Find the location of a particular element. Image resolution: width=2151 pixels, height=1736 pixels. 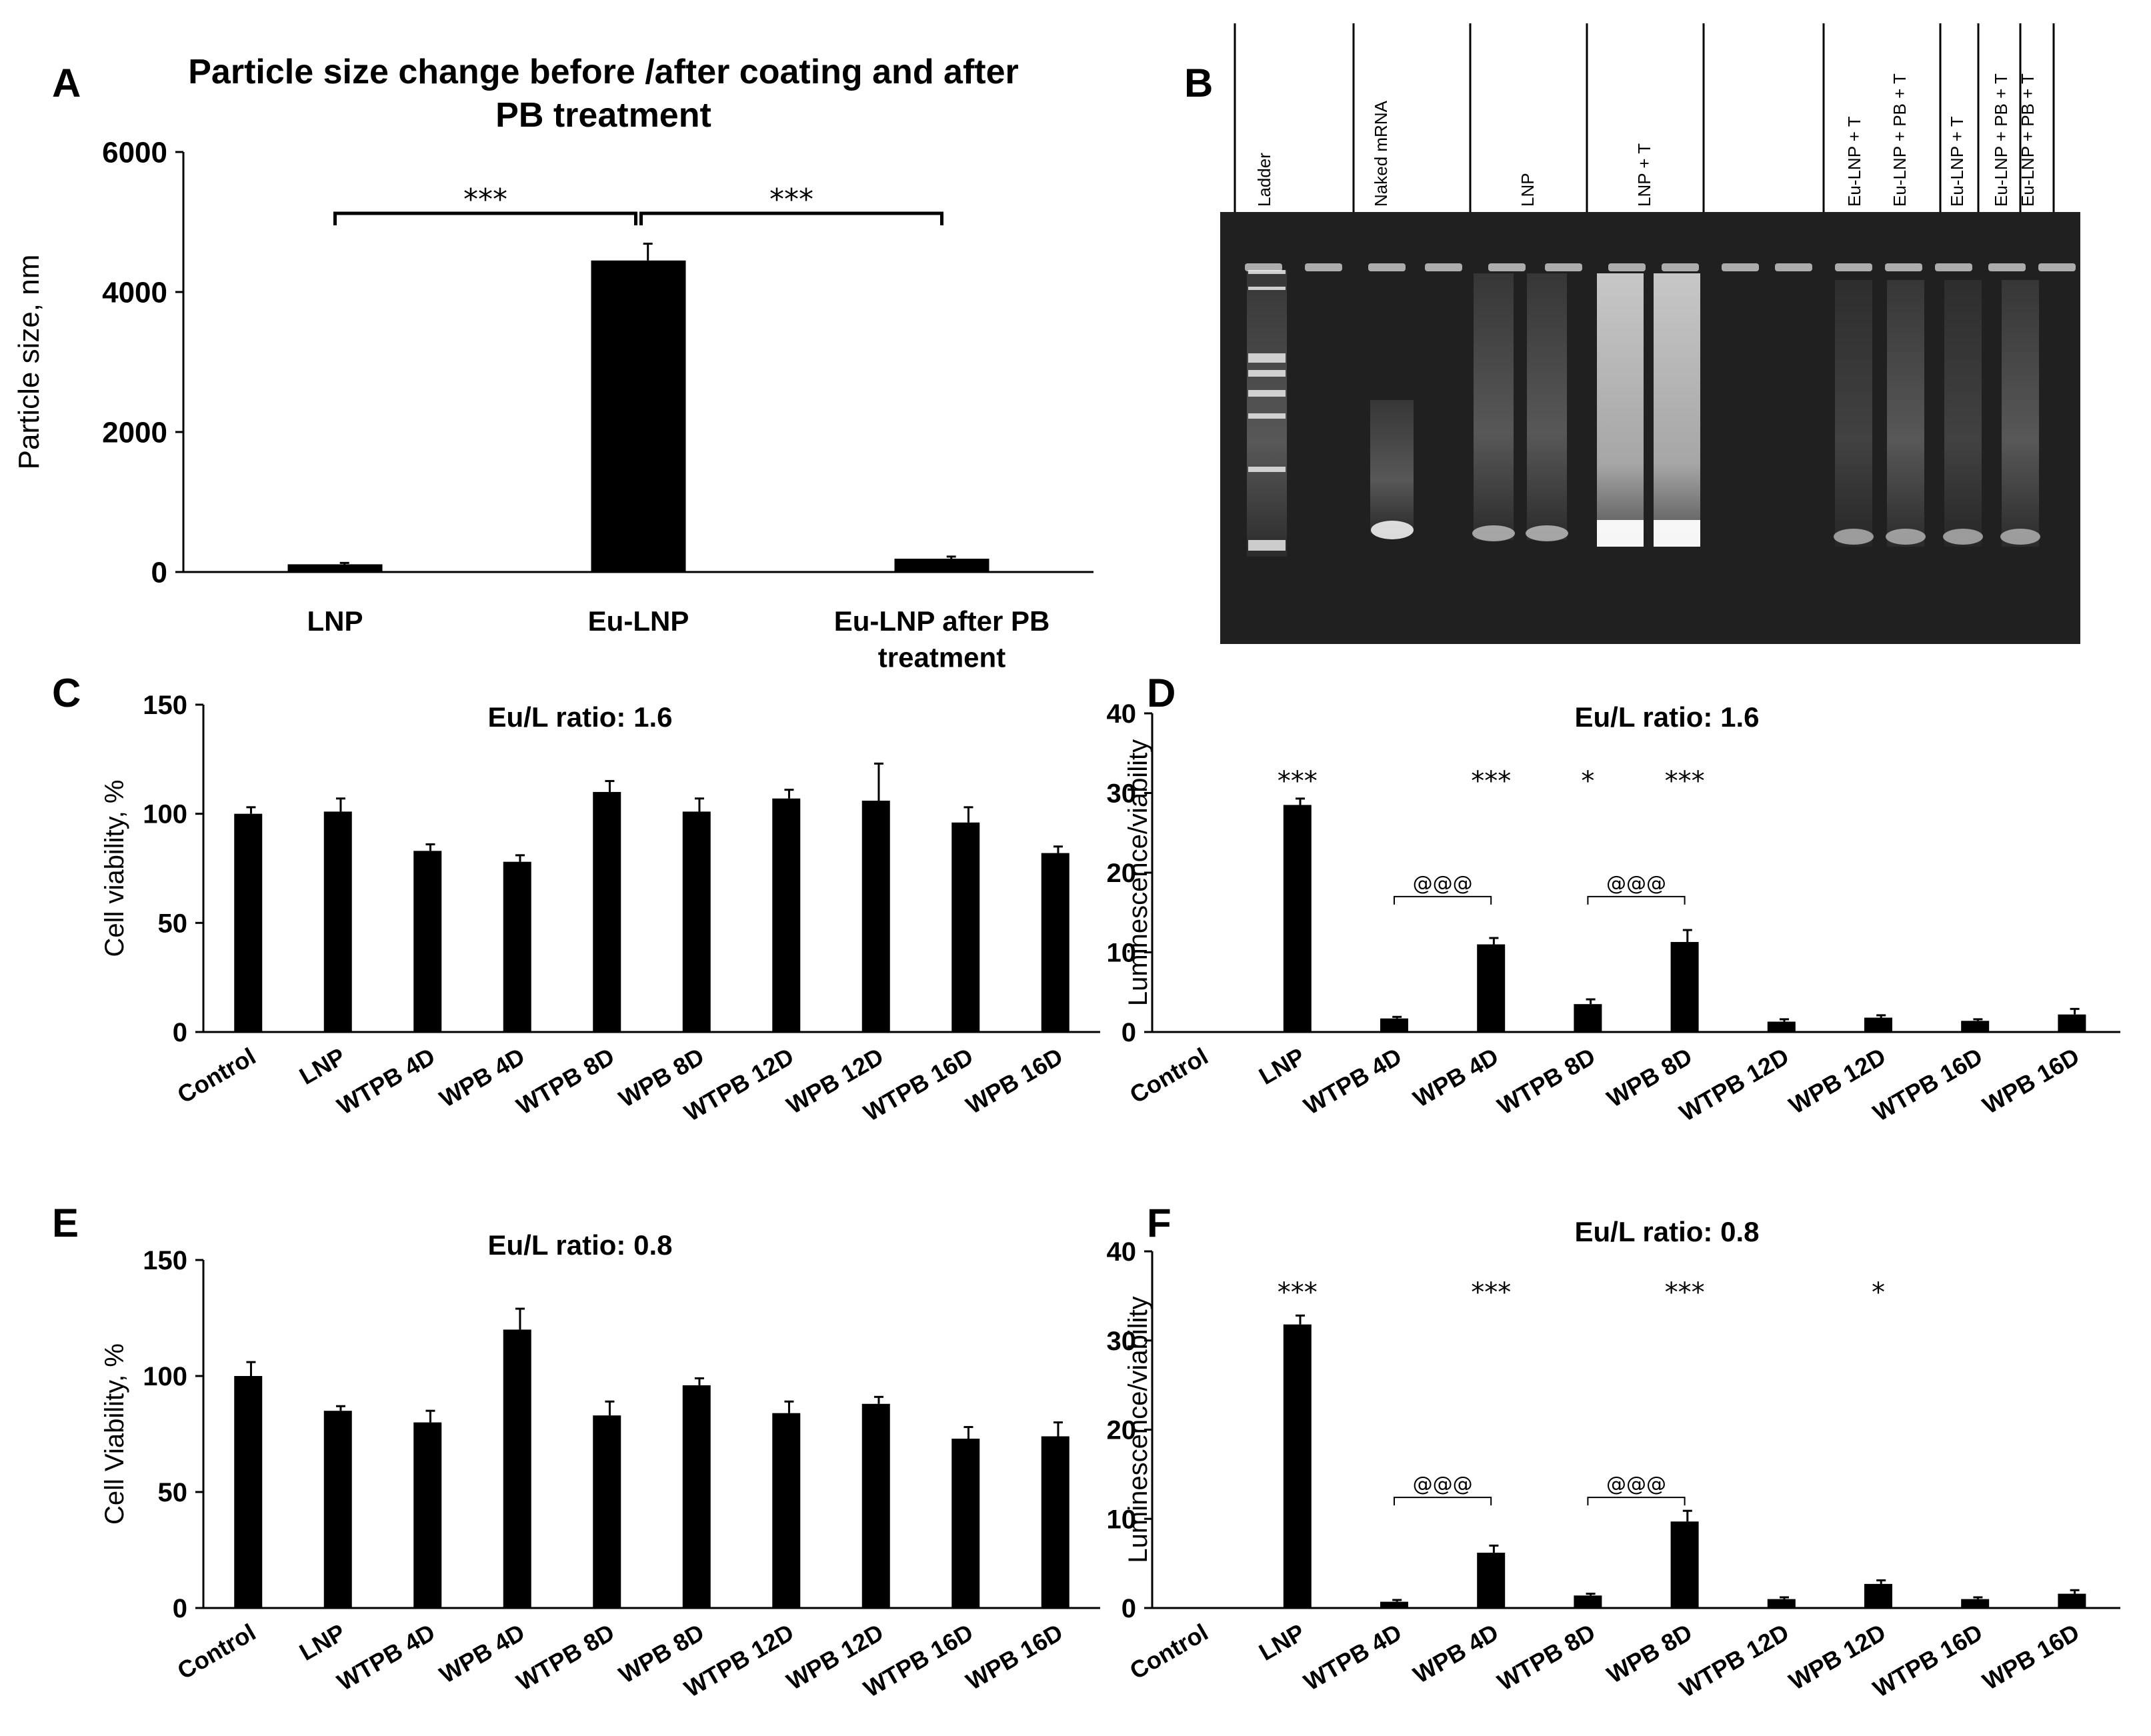

panel-label-b: B is located at coordinates (1198, 83).